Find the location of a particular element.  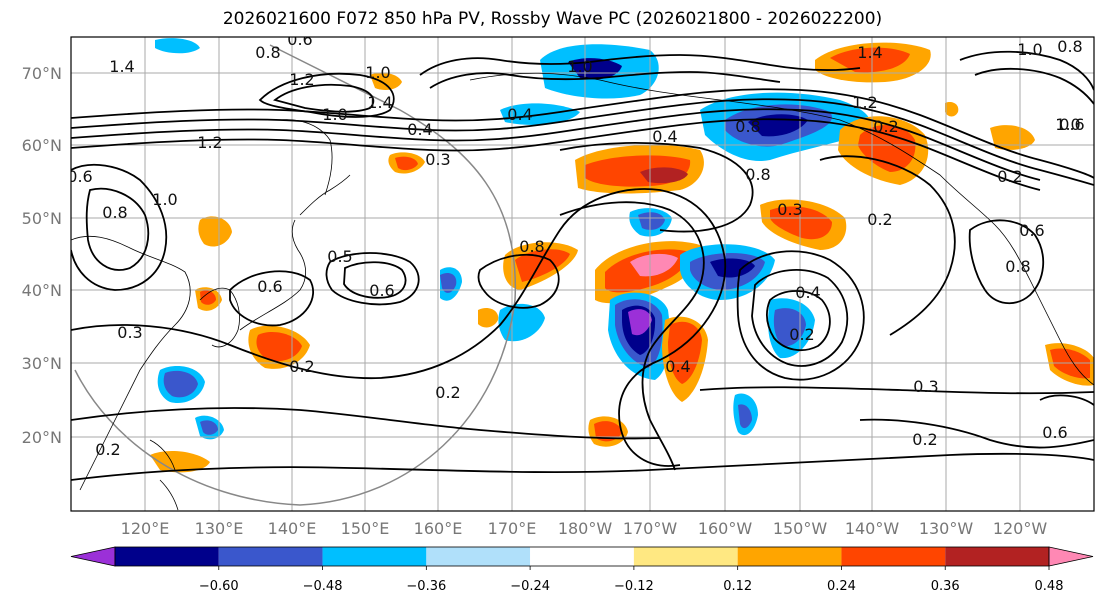

colorbar-tick-label: −0.48 is located at coordinates (323, 586).